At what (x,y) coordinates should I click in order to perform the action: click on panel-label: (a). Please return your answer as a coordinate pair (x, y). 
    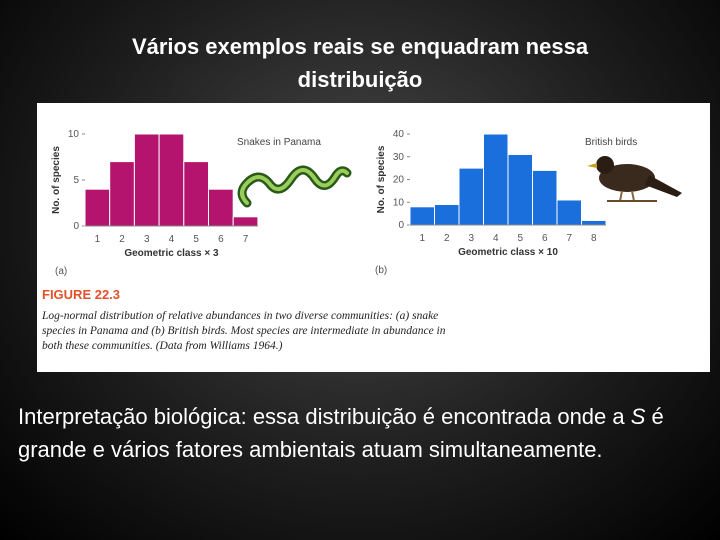
    Looking at the image, I should click on (61, 271).